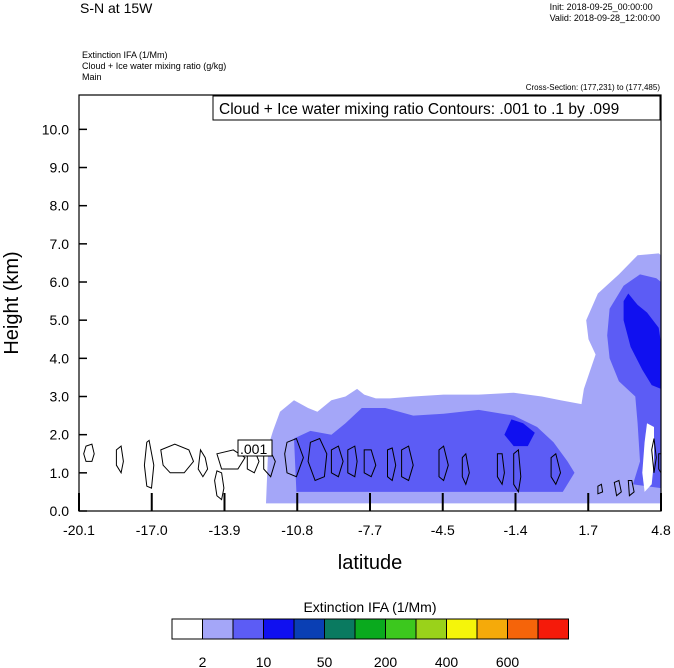  I want to click on colorbar: 2 10 50 200 400 600, so click(370, 643).